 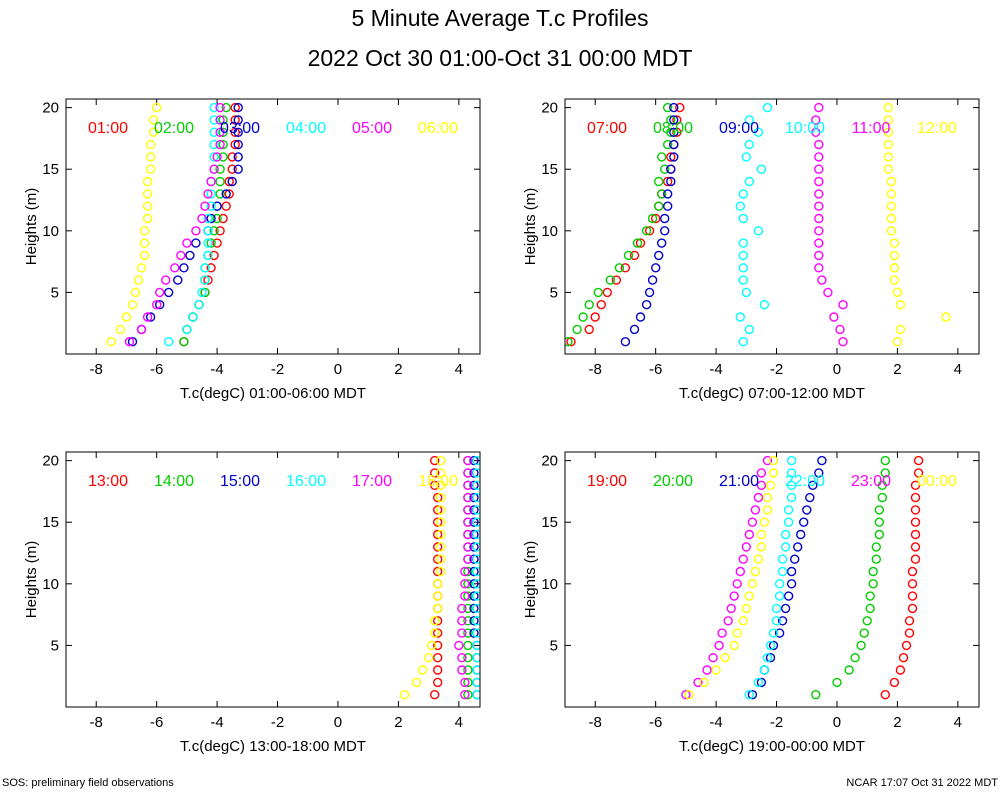 What do you see at coordinates (438, 128) in the screenshot?
I see `legend-label: 06:00` at bounding box center [438, 128].